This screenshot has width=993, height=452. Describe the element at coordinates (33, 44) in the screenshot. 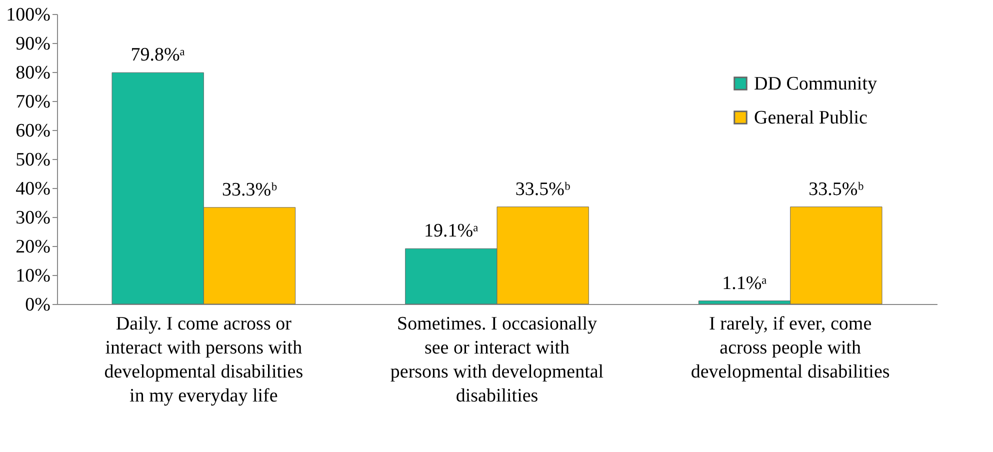

I see `y-tick-label: 90%` at that location.